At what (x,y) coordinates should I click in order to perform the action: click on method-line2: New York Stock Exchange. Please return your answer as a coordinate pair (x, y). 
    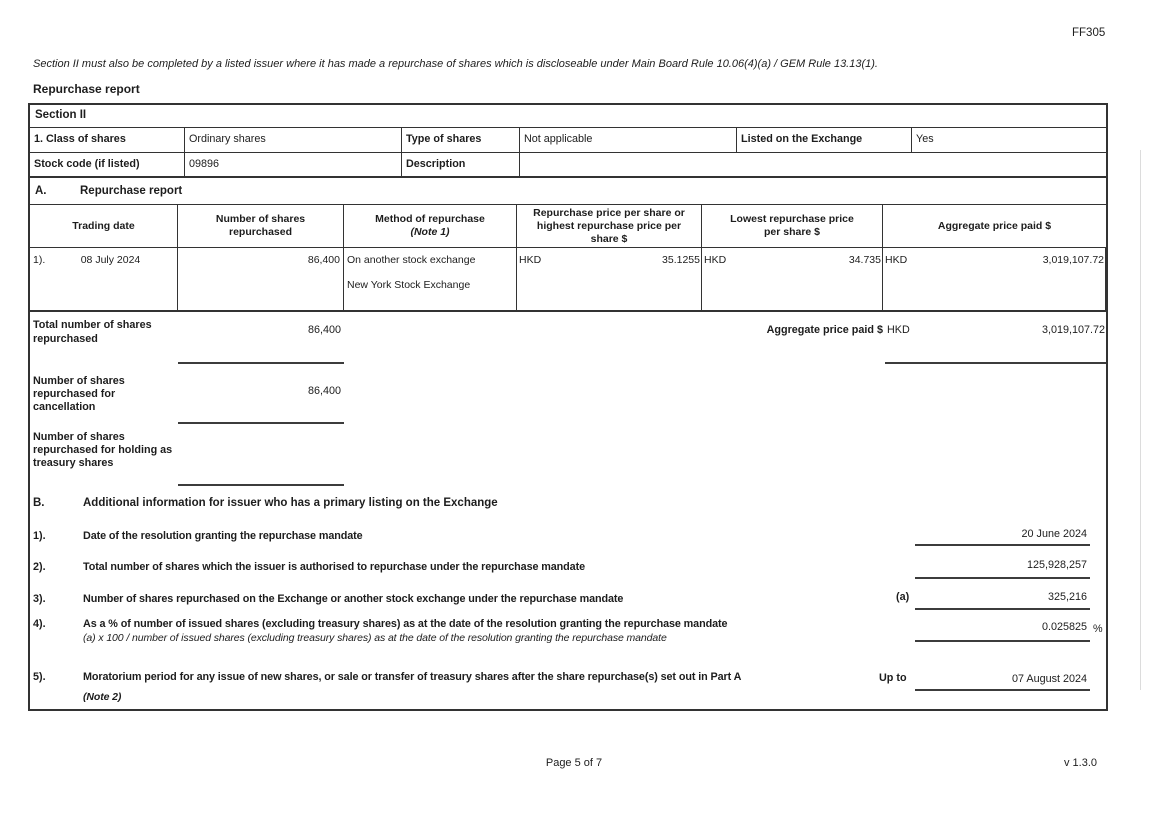
    Looking at the image, I should click on (409, 285).